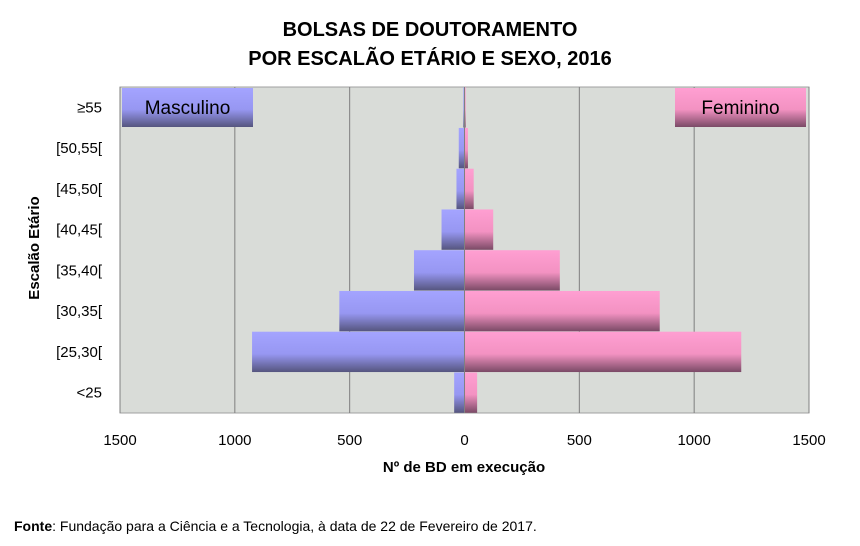 The height and width of the screenshot is (546, 860). I want to click on legend-feminino-box, so click(740, 107).